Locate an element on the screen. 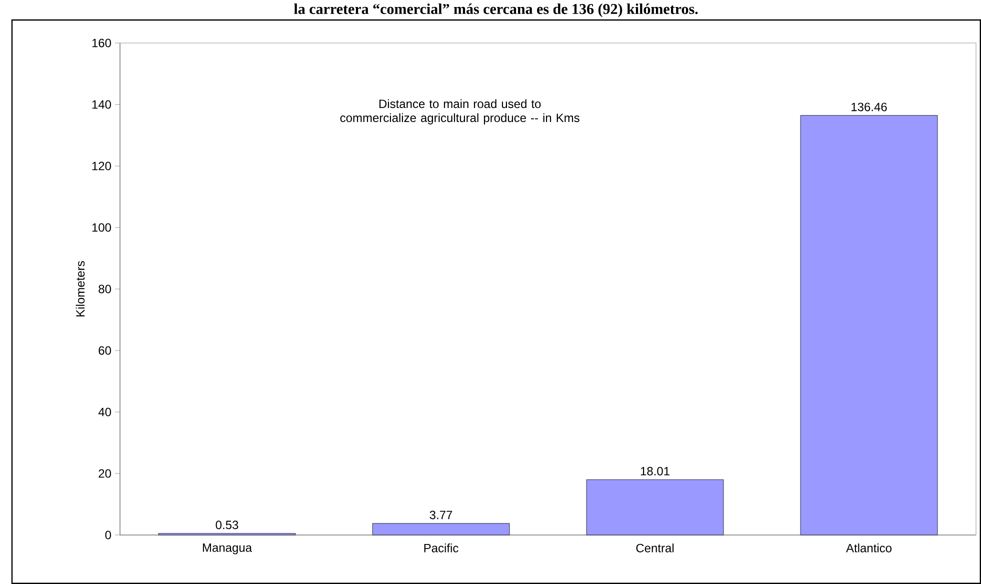 This screenshot has height=584, width=981. y-tick-label: 20 is located at coordinates (105, 473).